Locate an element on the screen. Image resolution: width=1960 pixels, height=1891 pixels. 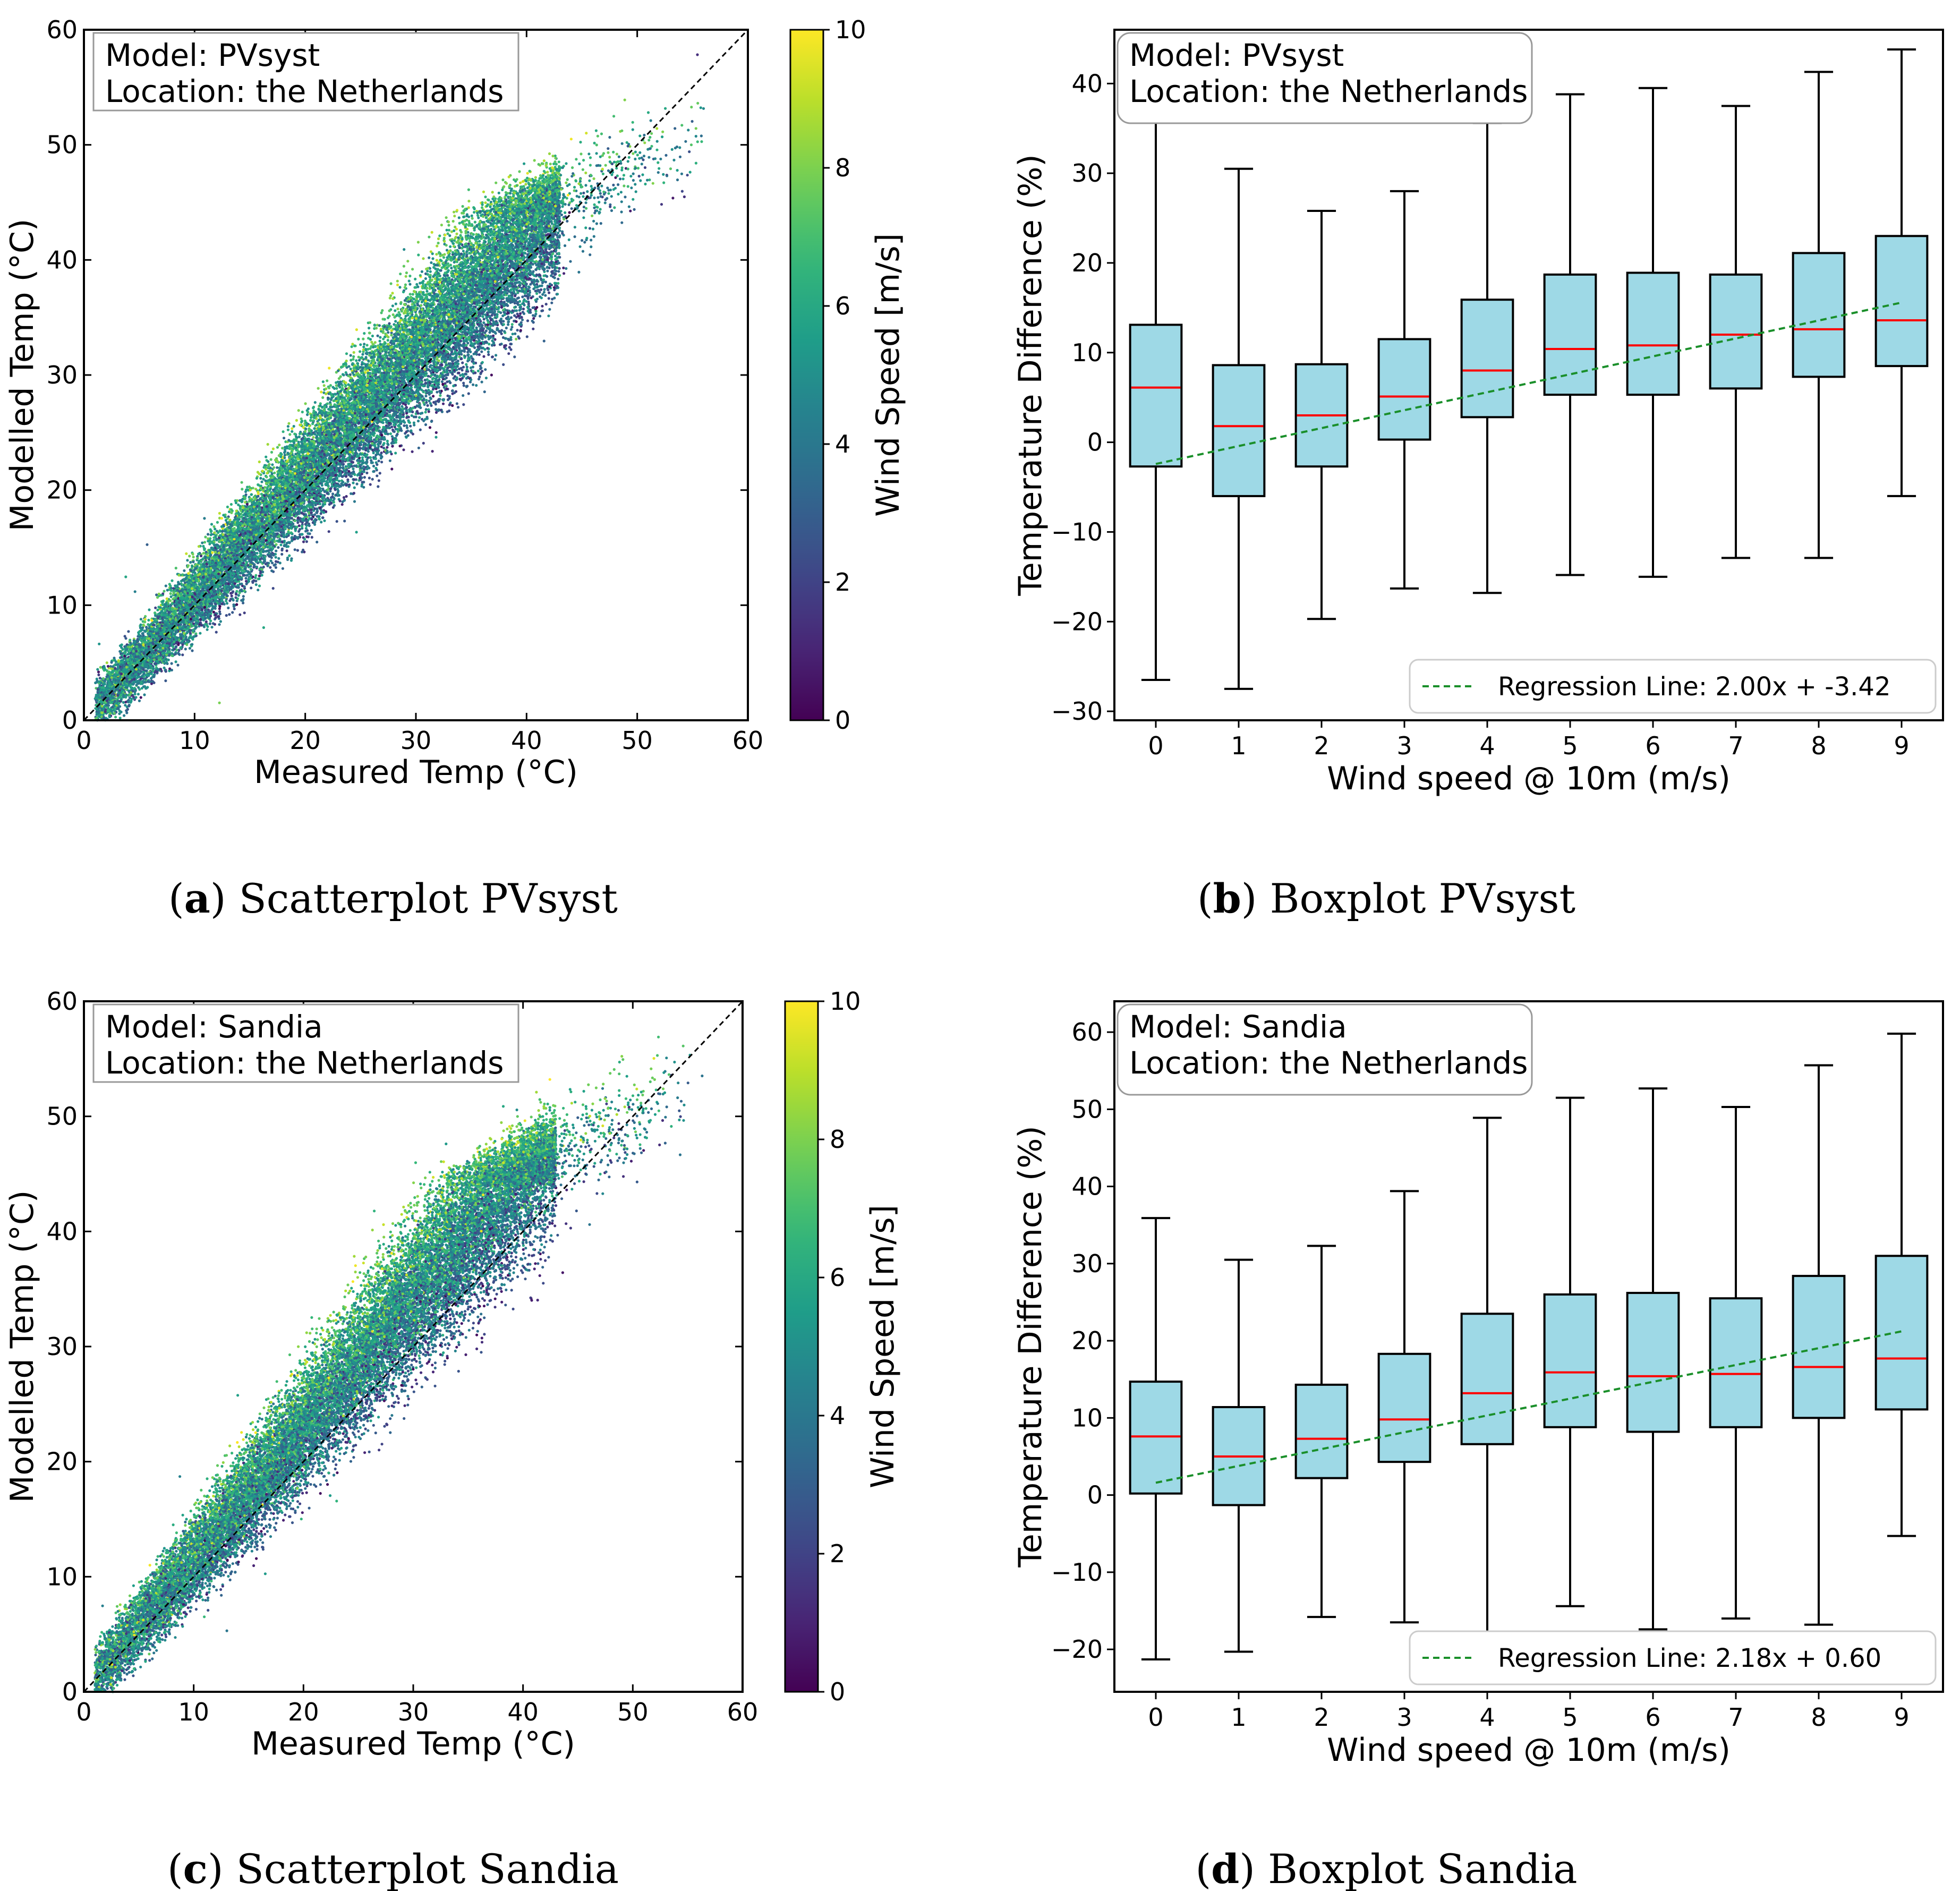
scatter-points is located at coordinates (399, 387).